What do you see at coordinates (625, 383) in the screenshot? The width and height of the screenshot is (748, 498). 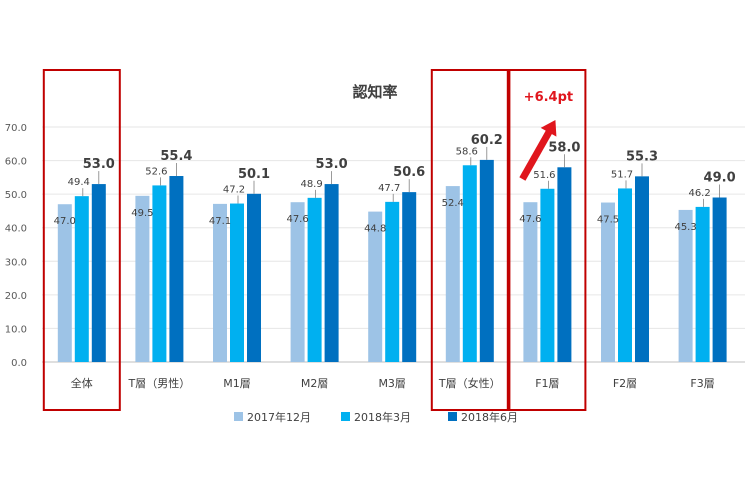 I see `category-label: F2層` at bounding box center [625, 383].